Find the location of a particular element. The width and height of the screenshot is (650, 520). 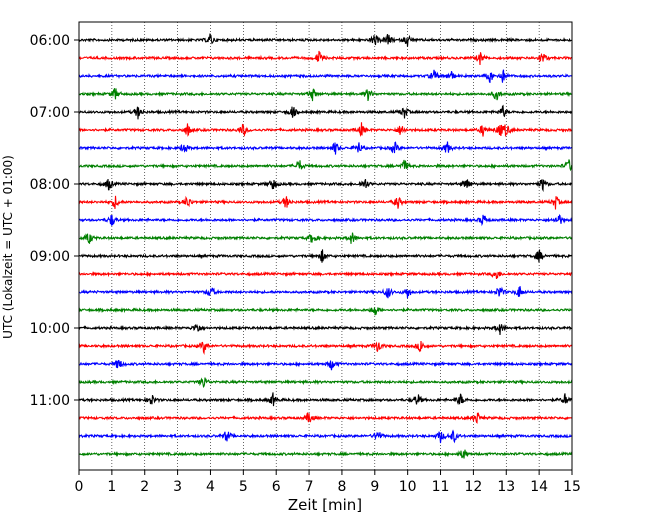

y-axis-ticks: 06:00 07:00 08:00 09:00 10:00 11:00 is located at coordinates (54, 221).